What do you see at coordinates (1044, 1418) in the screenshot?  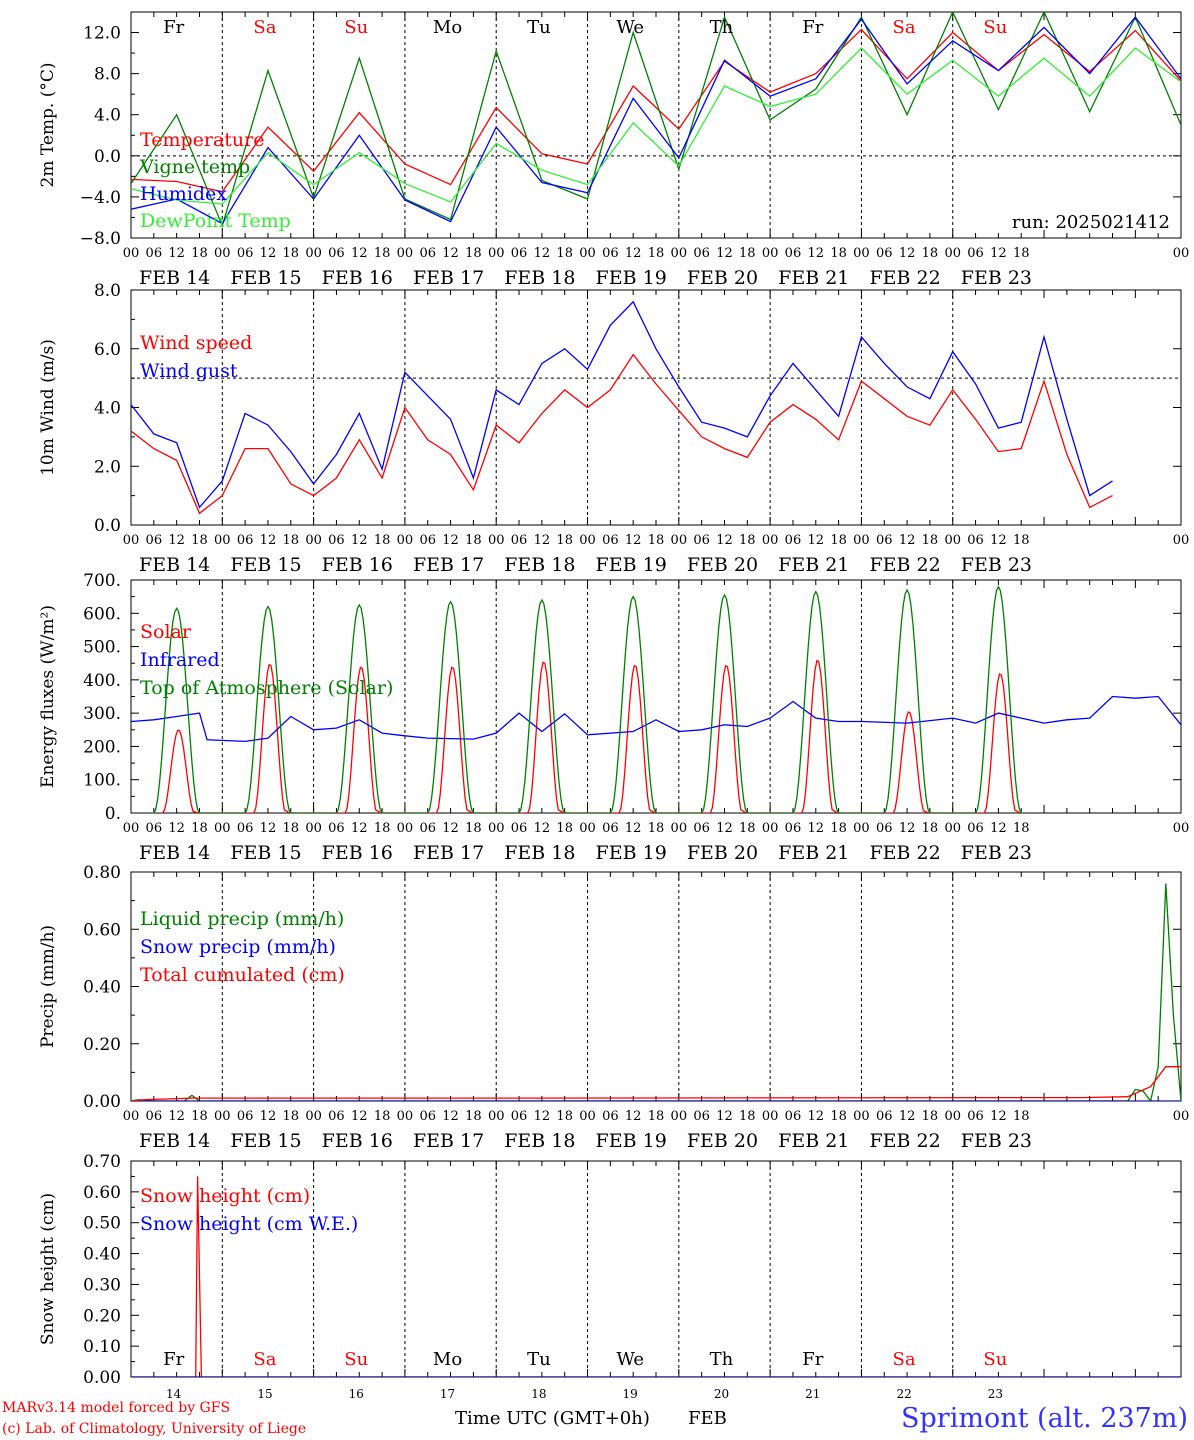 I see `location-label: Sprimont (alt. 237m)` at bounding box center [1044, 1418].